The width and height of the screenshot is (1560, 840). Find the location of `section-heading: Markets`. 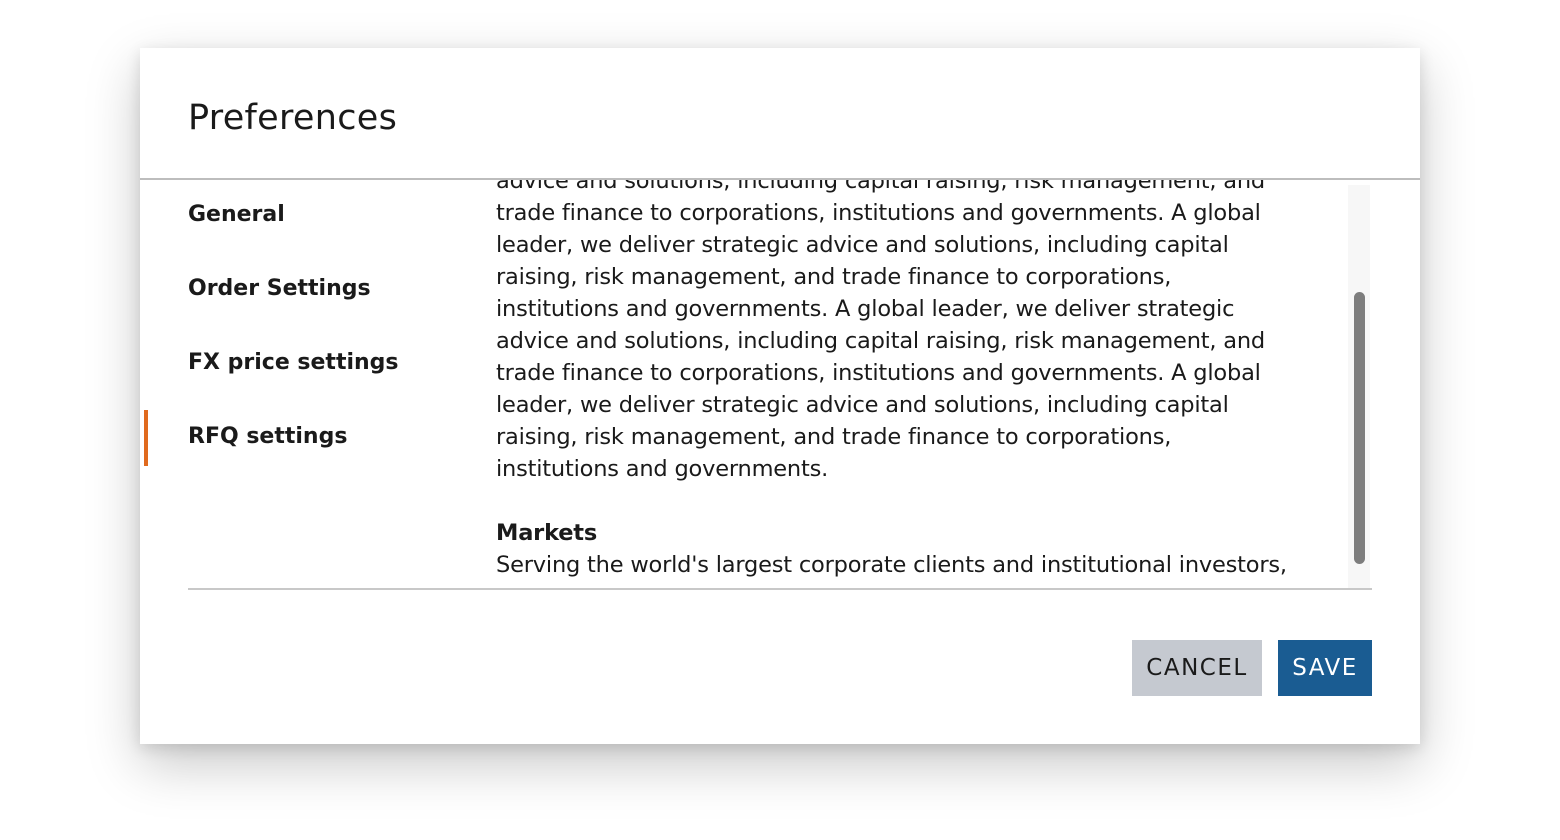

section-heading: Markets is located at coordinates (547, 533).